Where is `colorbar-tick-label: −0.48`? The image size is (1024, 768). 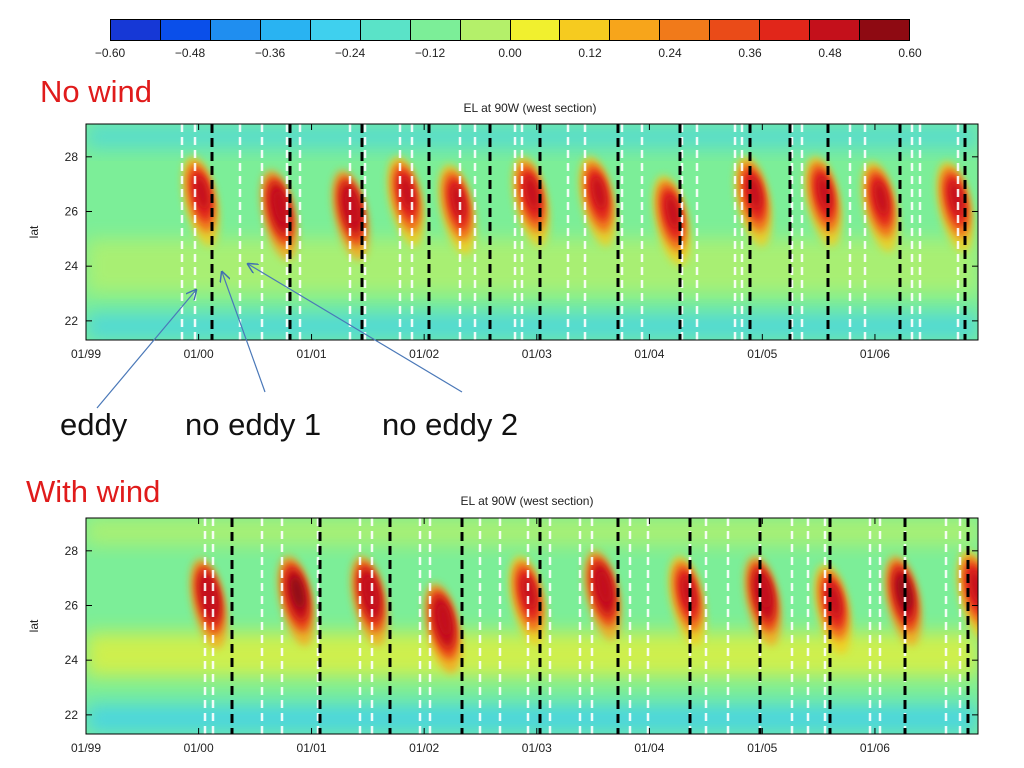 colorbar-tick-label: −0.48 is located at coordinates (190, 53).